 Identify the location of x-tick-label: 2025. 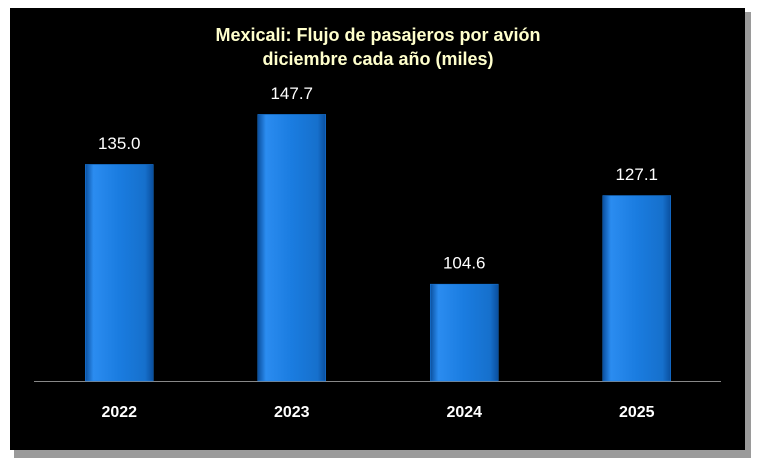
(637, 412).